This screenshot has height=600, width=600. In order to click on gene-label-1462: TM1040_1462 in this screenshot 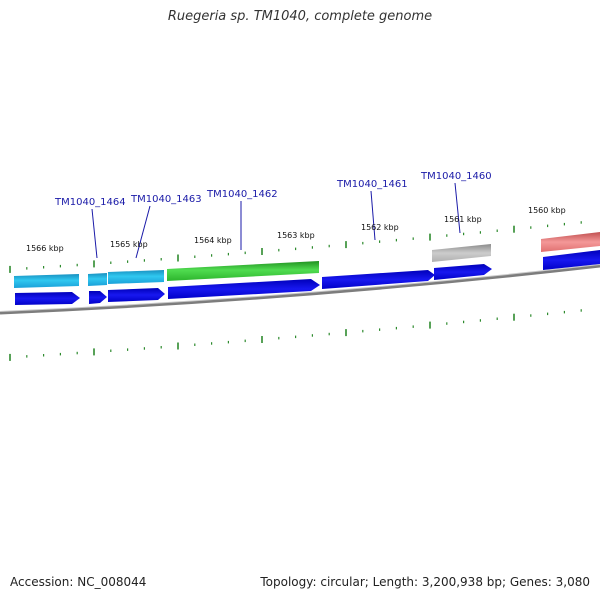, I will do `click(242, 194)`.